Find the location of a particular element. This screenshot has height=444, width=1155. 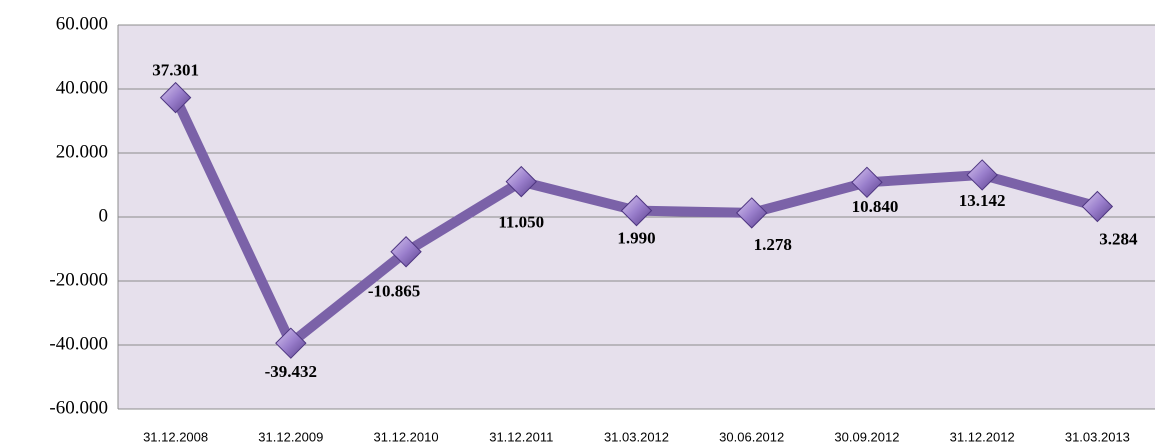

x-tick-label: 30.06.2012 is located at coordinates (751, 436).